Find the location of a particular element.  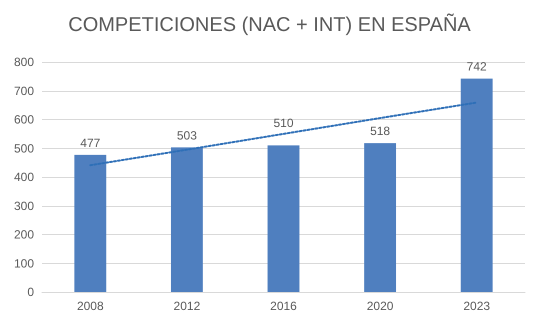

y-tick-label: 600 is located at coordinates (24, 119).